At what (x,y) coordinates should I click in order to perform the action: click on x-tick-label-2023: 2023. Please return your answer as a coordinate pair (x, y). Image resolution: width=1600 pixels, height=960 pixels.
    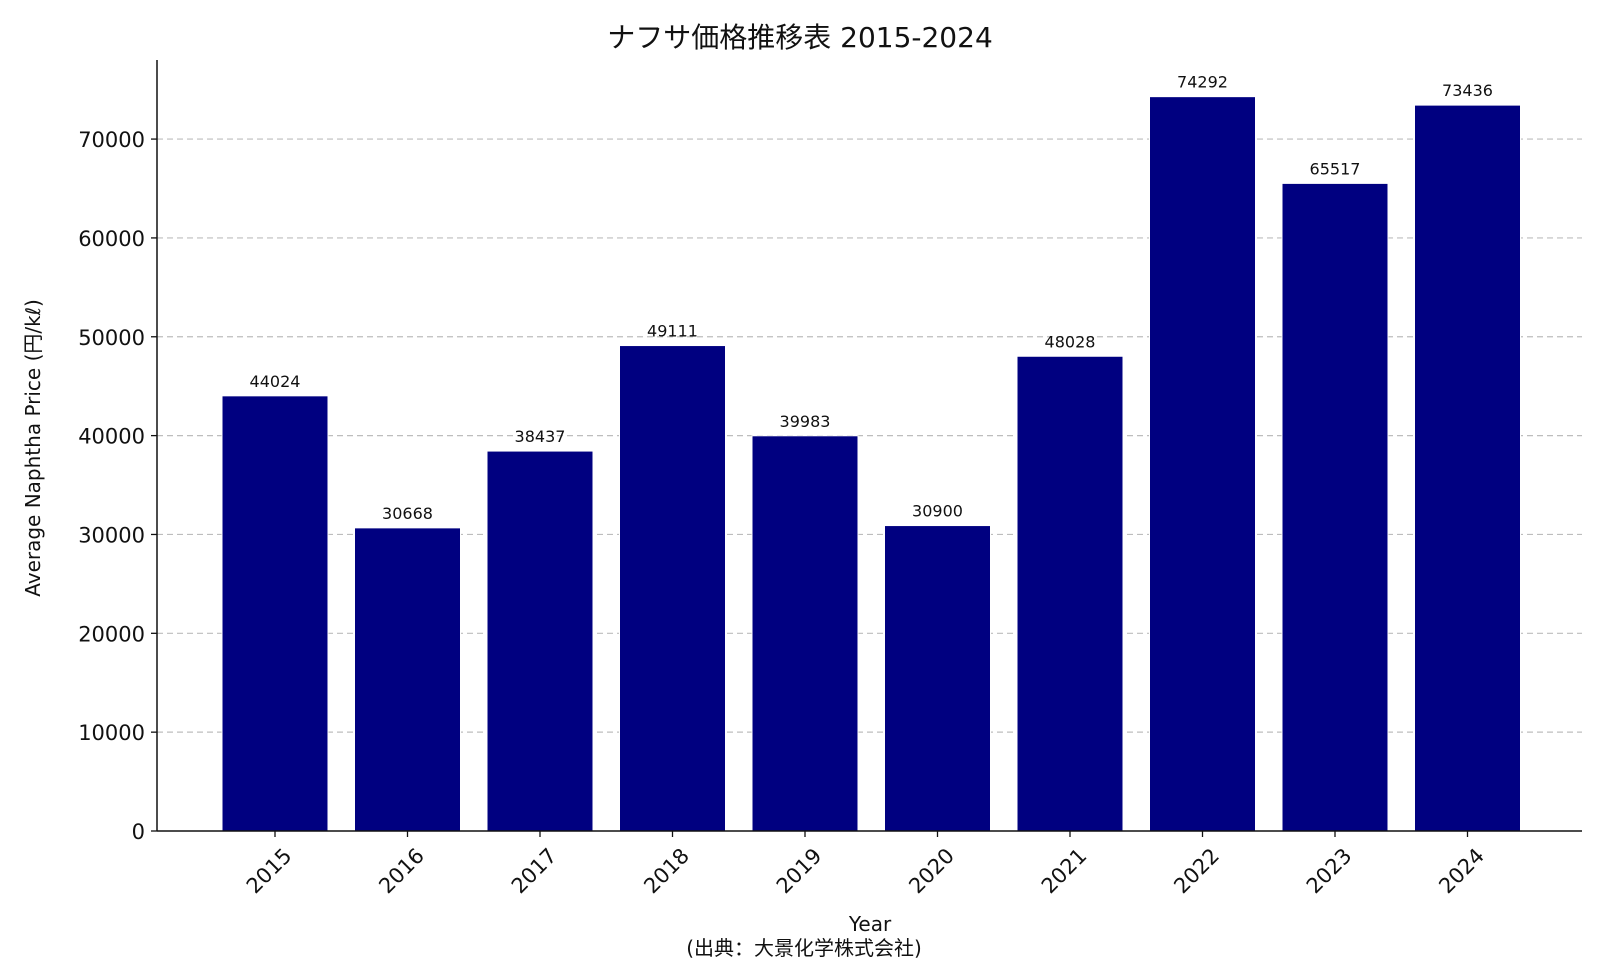
    Looking at the image, I should click on (1329, 871).